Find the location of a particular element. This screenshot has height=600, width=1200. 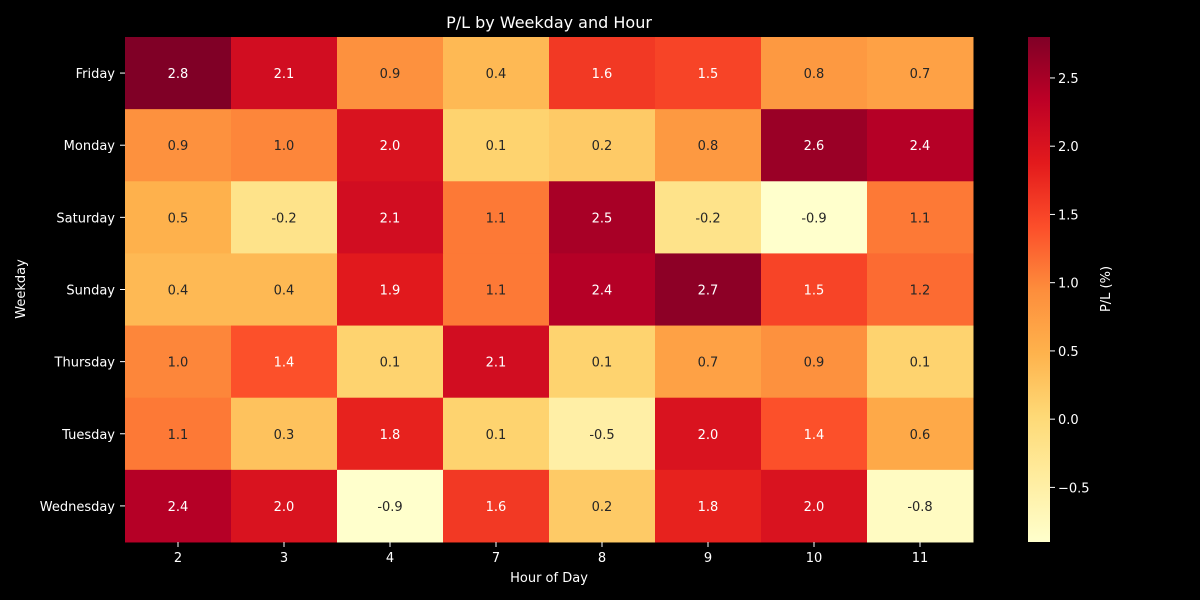

y-tick-label: Friday is located at coordinates (96, 74).